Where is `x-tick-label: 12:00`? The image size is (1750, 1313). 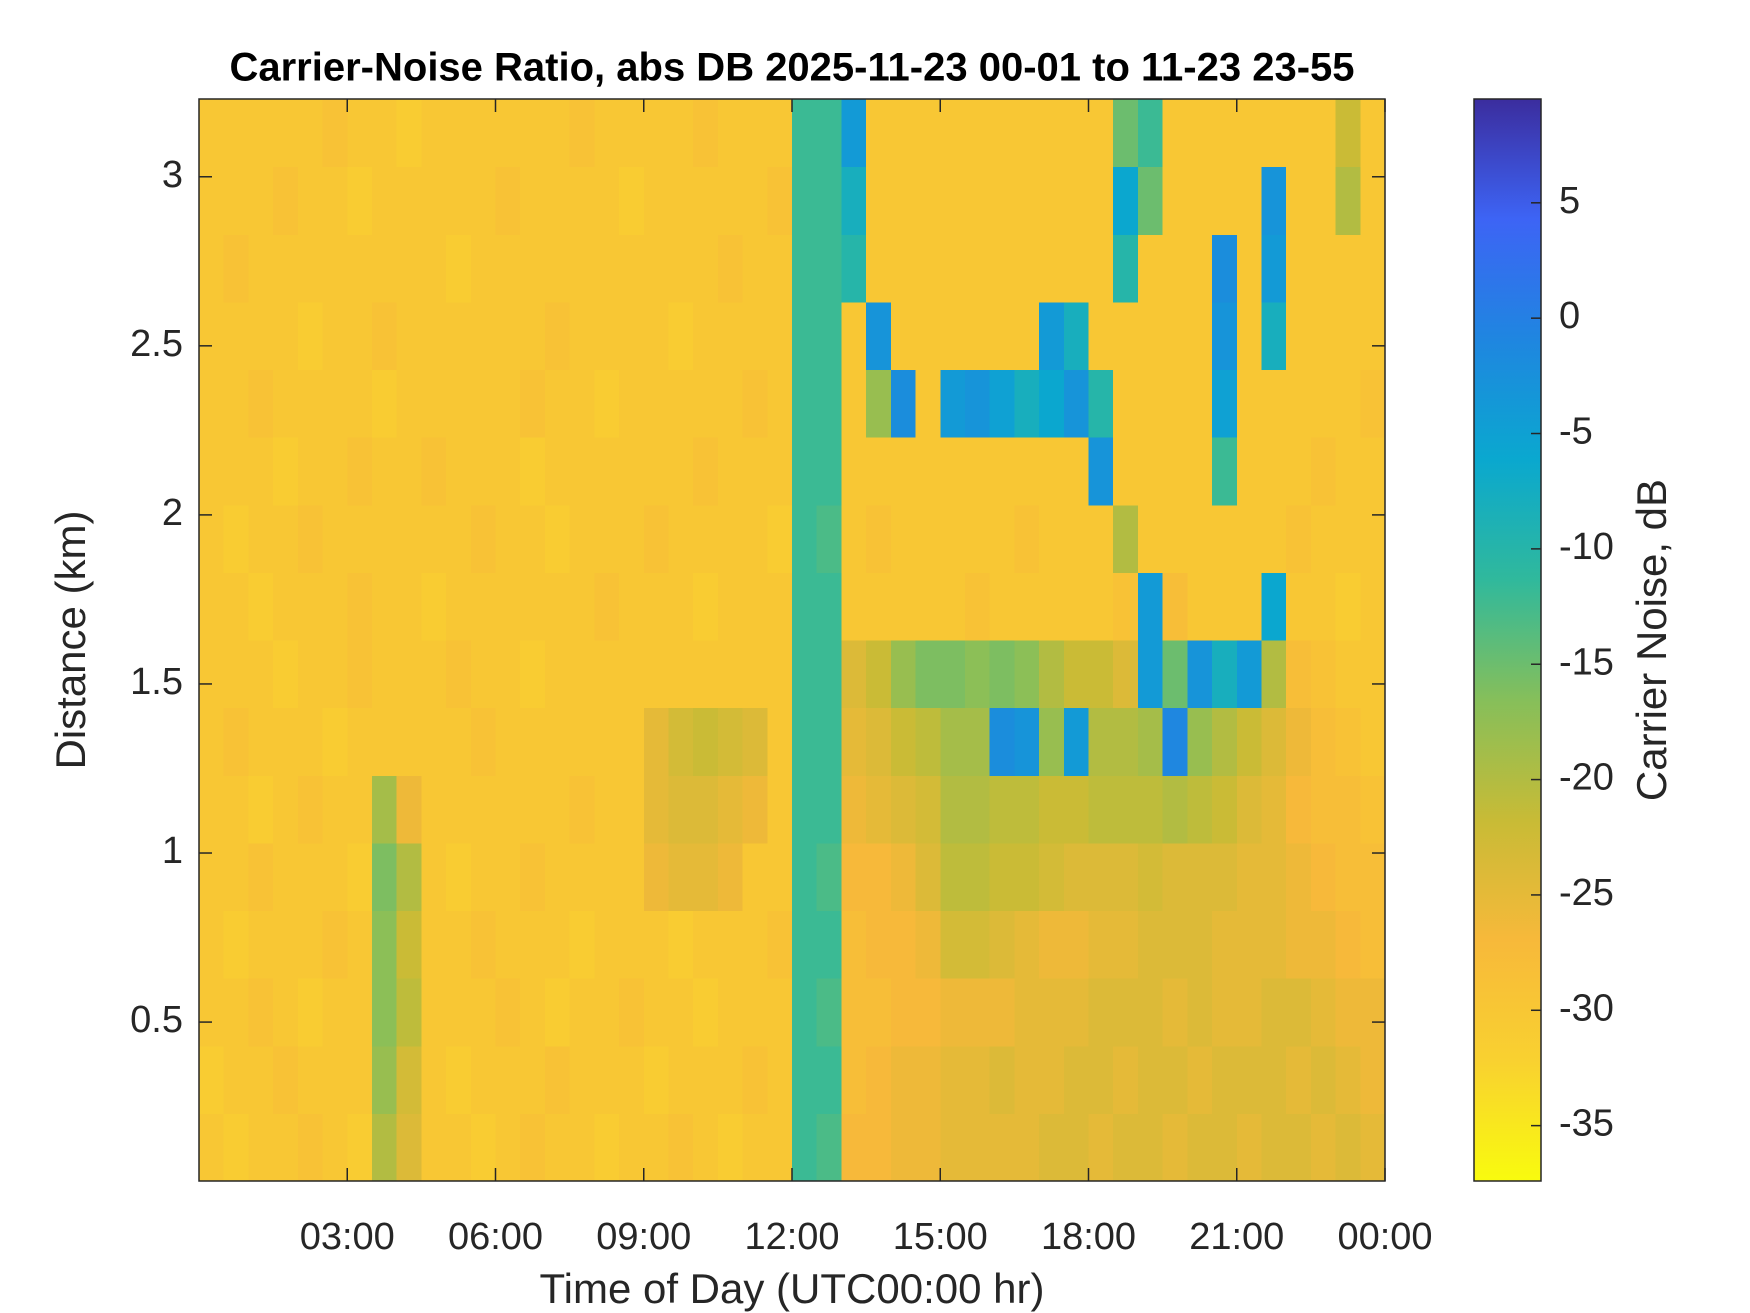 x-tick-label: 12:00 is located at coordinates (791, 1237).